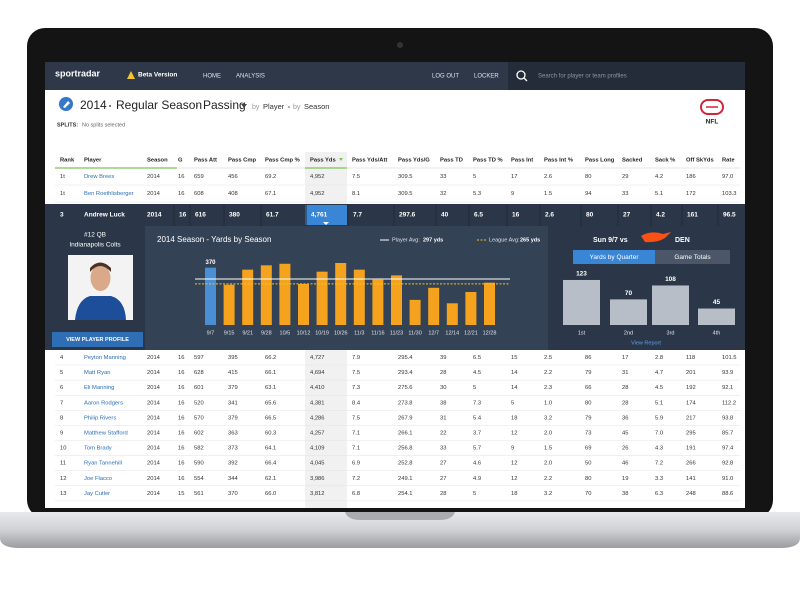  What do you see at coordinates (97, 373) in the screenshot?
I see `player-link: Matt Ryan` at bounding box center [97, 373].